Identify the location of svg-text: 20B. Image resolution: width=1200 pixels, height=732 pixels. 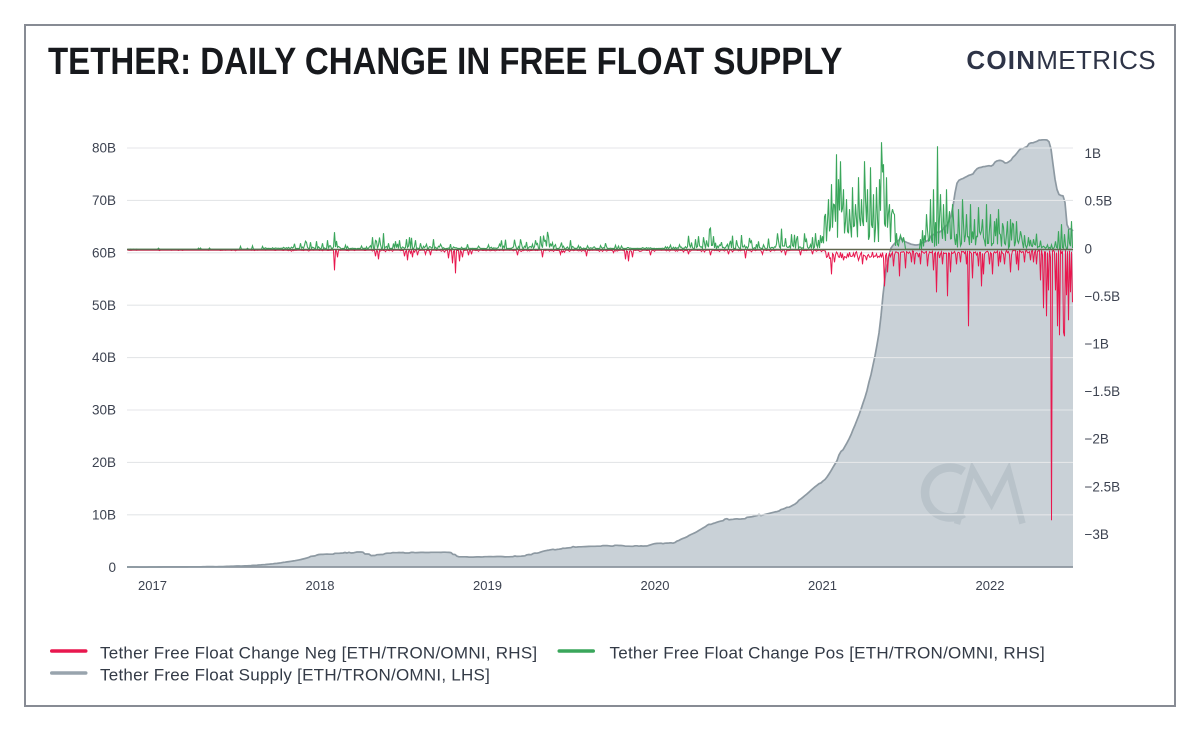
(104, 462).